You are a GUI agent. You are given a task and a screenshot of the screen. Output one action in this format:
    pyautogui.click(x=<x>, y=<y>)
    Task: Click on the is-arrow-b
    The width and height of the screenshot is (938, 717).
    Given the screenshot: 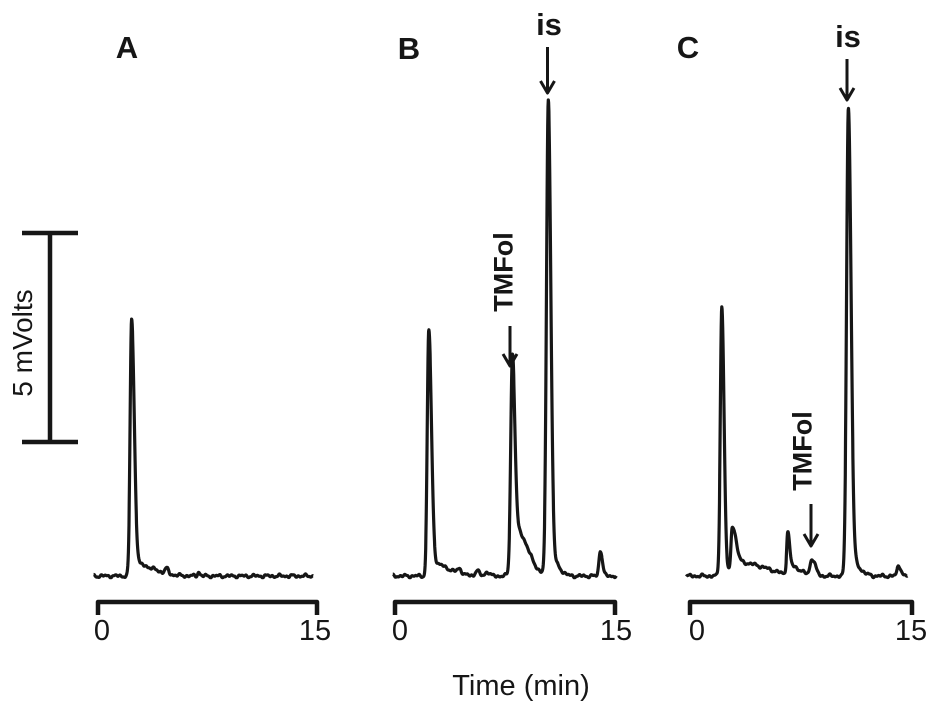 What is the action you would take?
    pyautogui.click(x=547, y=71)
    